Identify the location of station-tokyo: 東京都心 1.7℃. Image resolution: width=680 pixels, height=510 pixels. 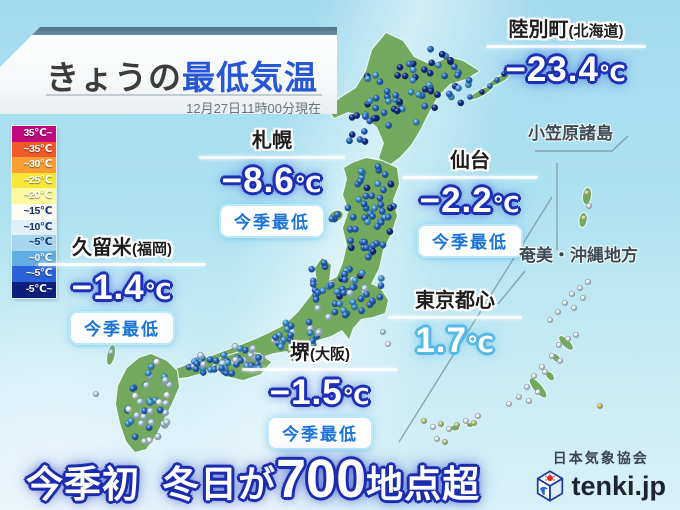
(455, 322).